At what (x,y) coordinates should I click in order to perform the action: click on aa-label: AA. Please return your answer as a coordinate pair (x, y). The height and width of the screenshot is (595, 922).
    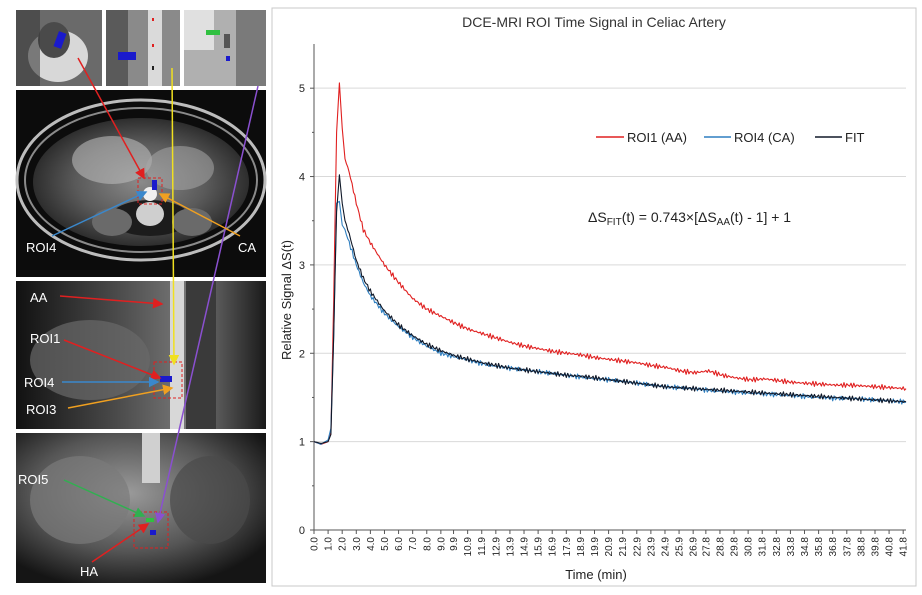
    Looking at the image, I should click on (39, 297).